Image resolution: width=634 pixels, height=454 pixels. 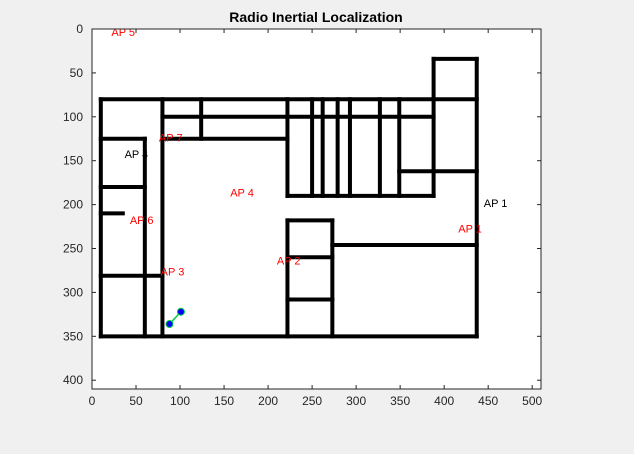 What do you see at coordinates (77, 73) in the screenshot?
I see `y-tick-label: 50` at bounding box center [77, 73].